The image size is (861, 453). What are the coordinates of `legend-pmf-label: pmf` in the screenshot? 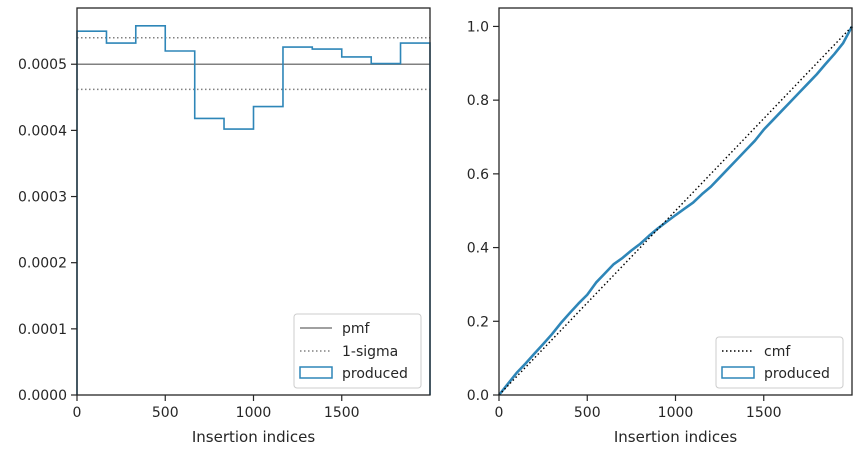 It's located at (356, 329).